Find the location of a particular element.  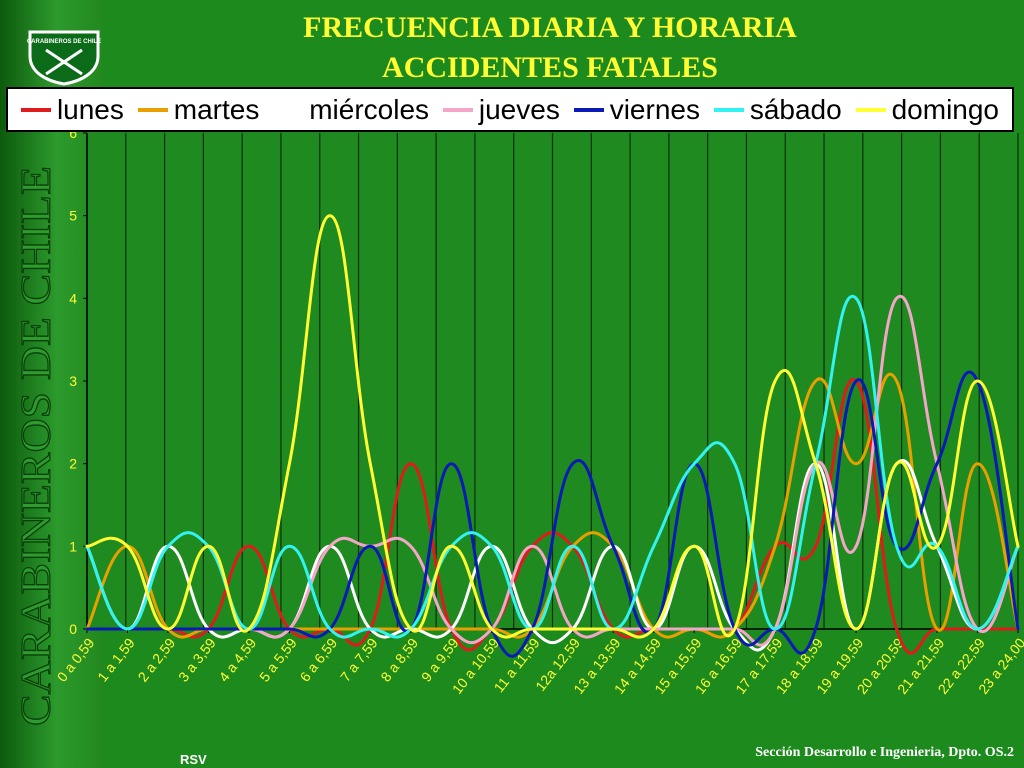

carabineros-logo: CARABINEROS DE CHILE is located at coordinates (64, 58).